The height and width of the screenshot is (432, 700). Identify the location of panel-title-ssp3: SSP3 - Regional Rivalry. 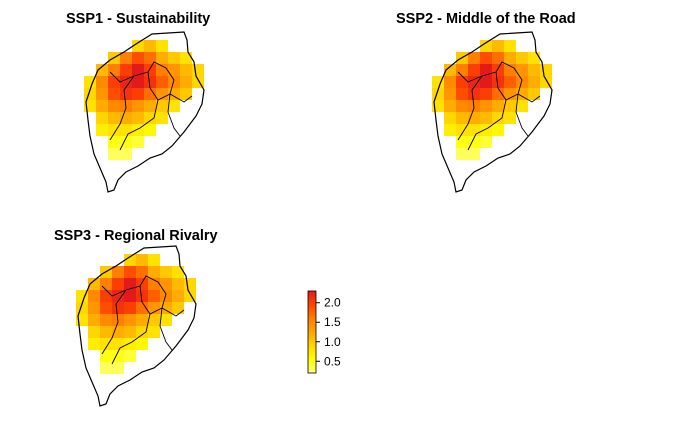
(136, 236).